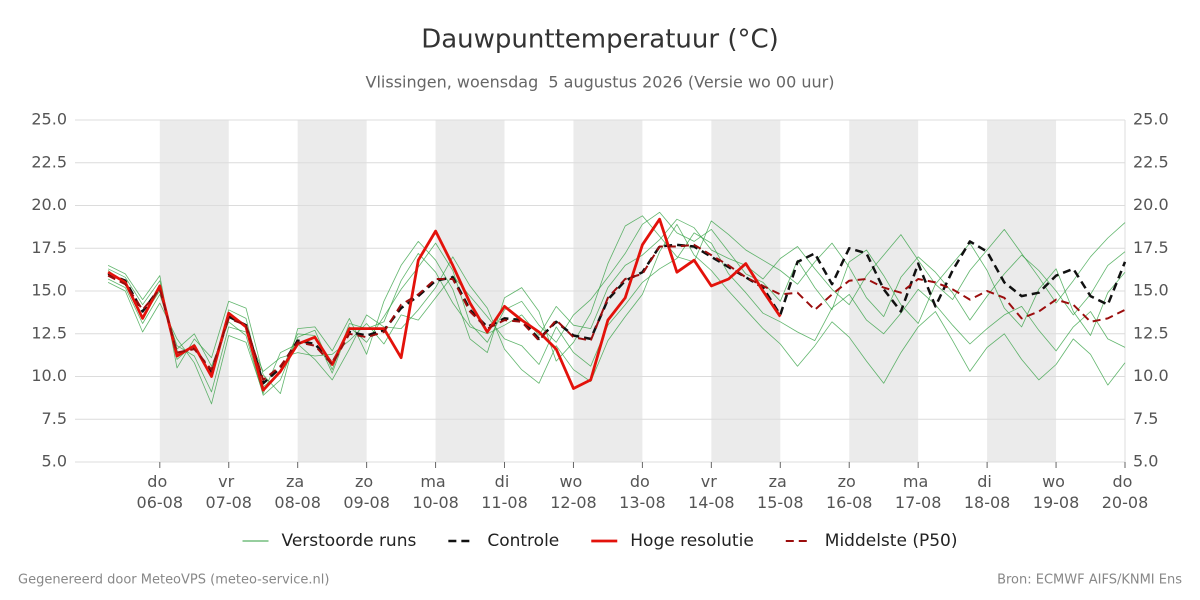 The image size is (1200, 600). What do you see at coordinates (49, 204) in the screenshot?
I see `y-tick-label: 20.0` at bounding box center [49, 204].